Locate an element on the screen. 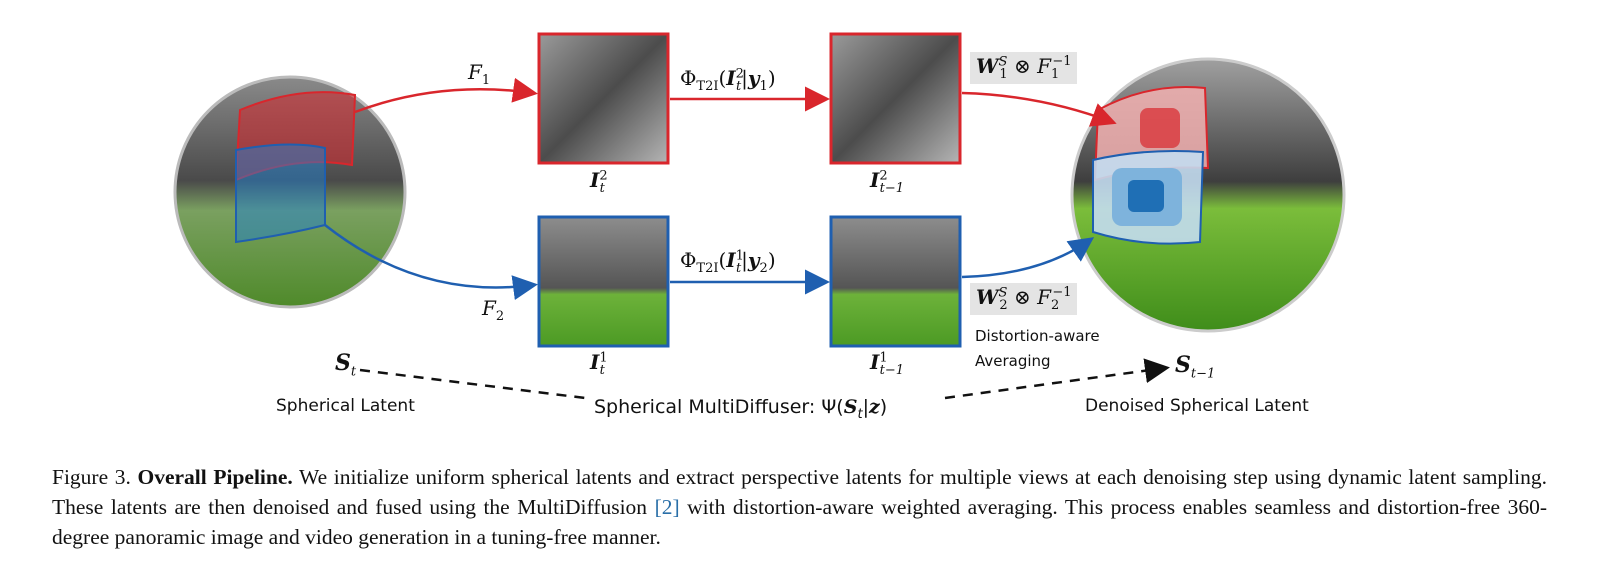 This screenshot has height=585, width=1597. citation-link: [2] is located at coordinates (667, 507).